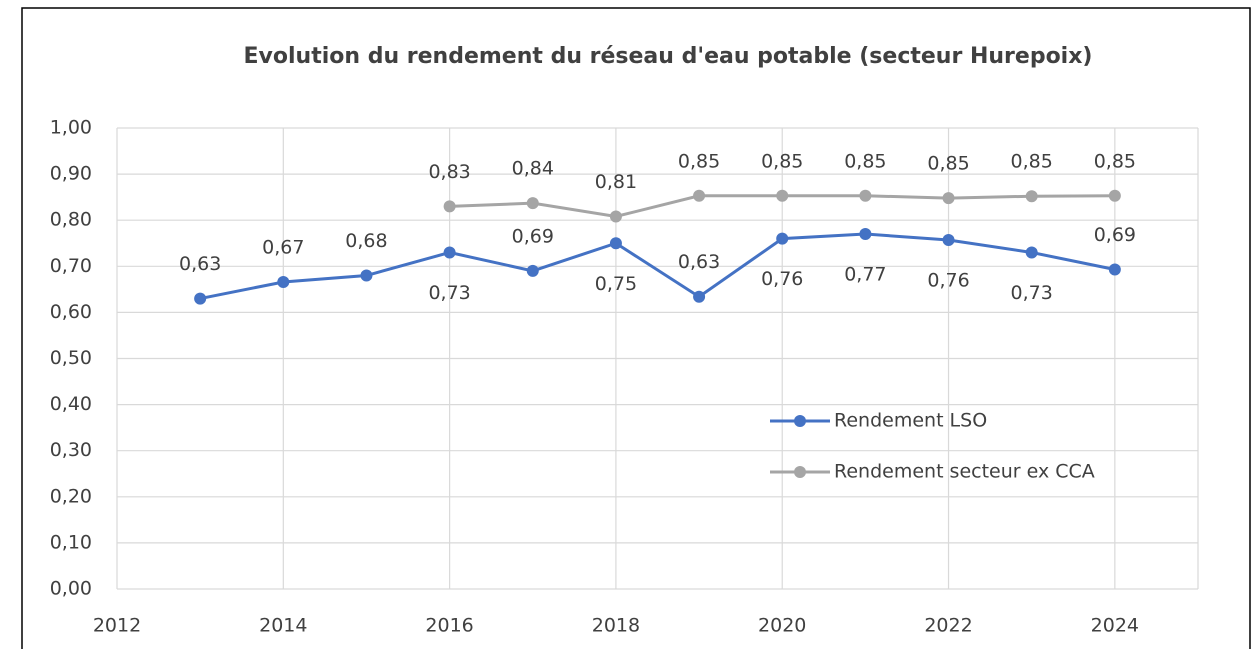 The width and height of the screenshot is (1258, 649). Describe the element at coordinates (865, 275) in the screenshot. I see `data-label: 0,77` at that location.